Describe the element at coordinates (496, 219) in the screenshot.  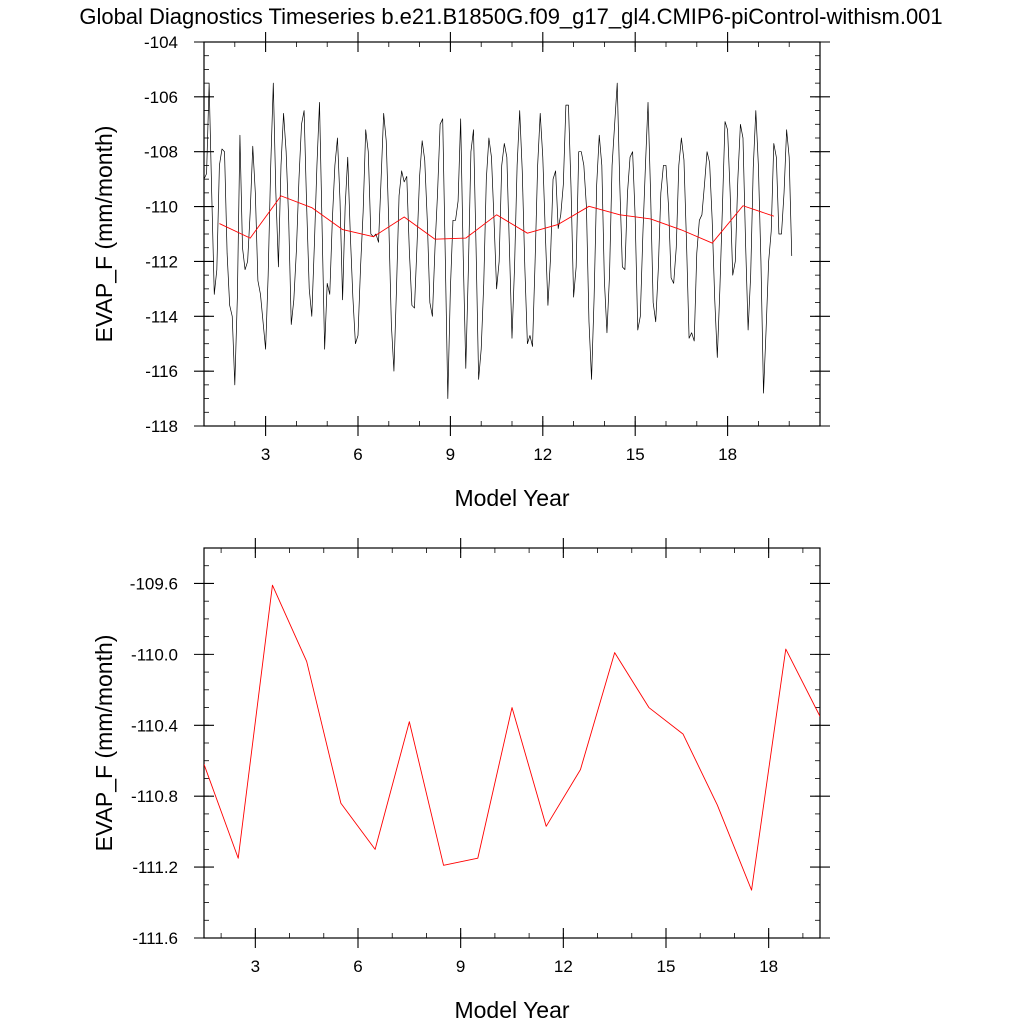
I see `panel1-annual-series-line` at that location.